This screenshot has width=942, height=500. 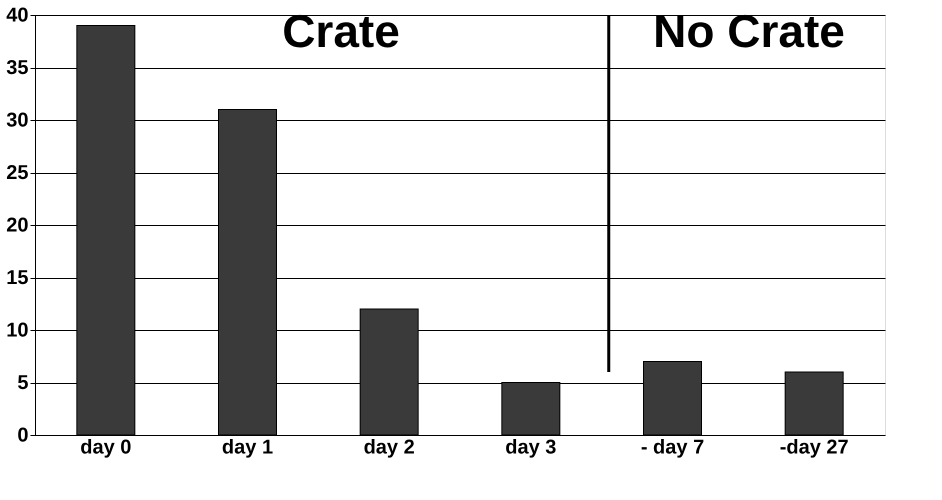 What do you see at coordinates (22, 435) in the screenshot?
I see `y-tick-label: 0` at bounding box center [22, 435].